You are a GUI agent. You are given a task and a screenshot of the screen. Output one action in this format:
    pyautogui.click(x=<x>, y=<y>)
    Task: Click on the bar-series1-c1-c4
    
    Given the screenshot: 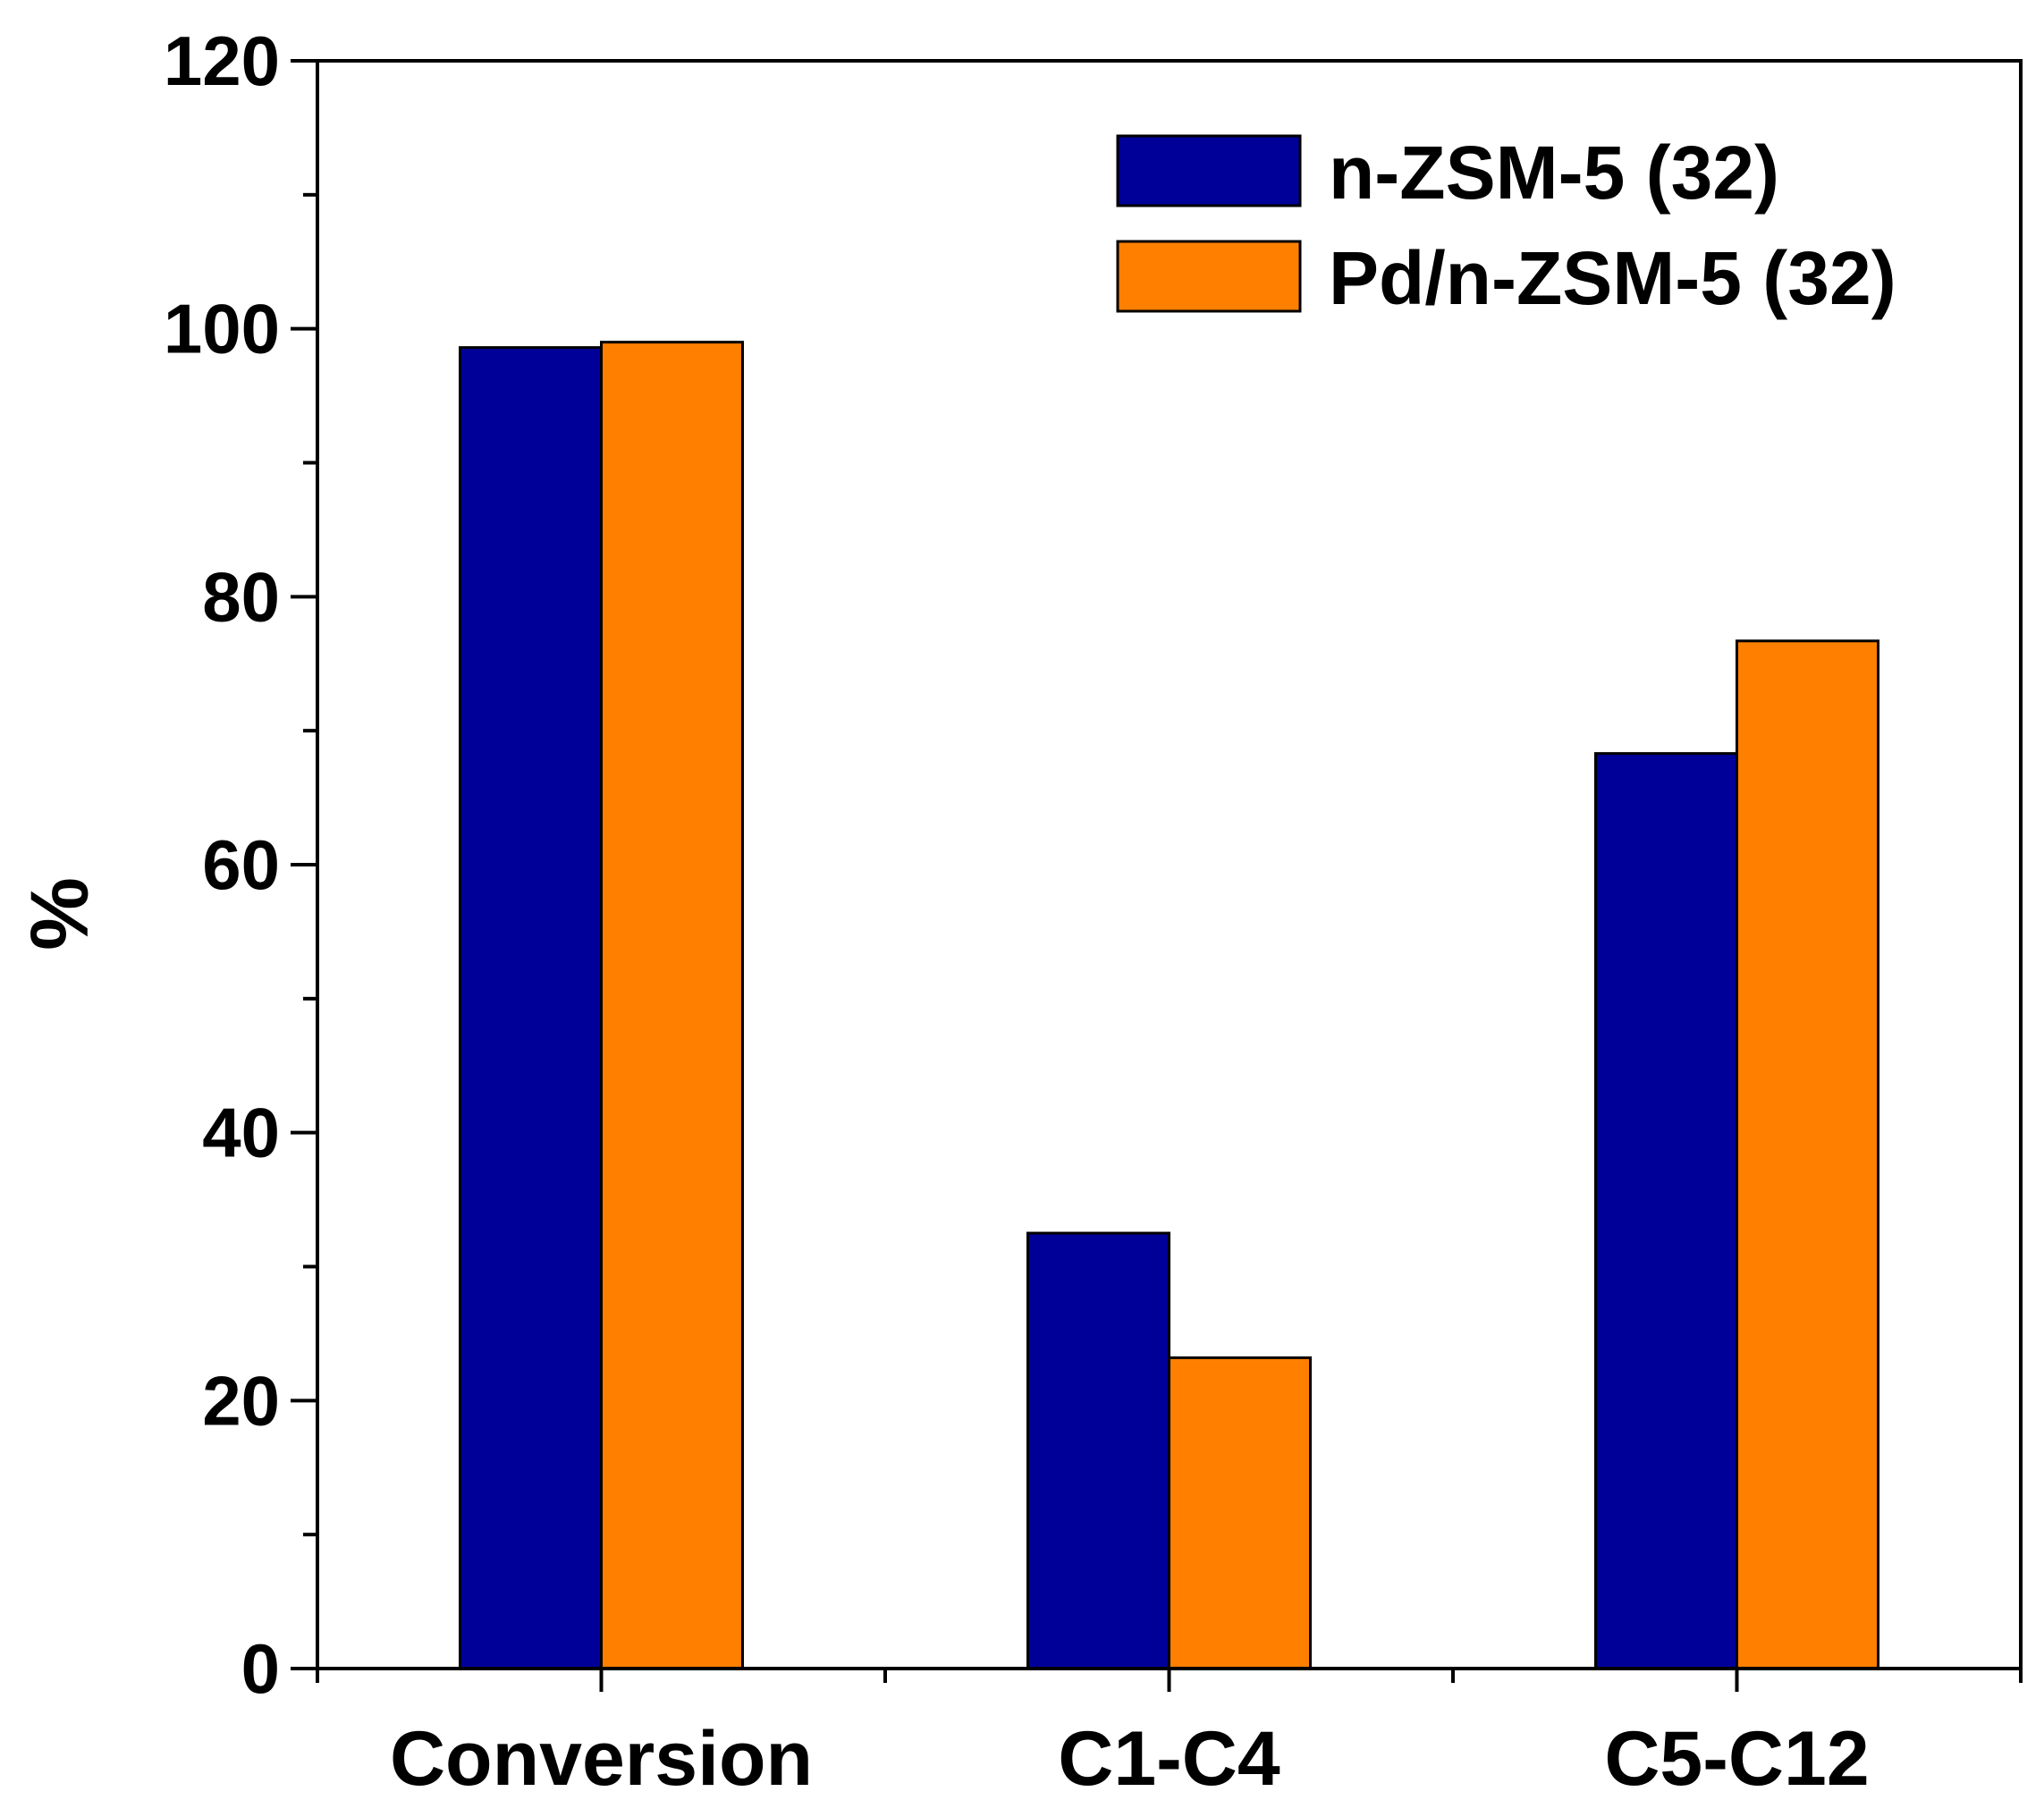 What is the action you would take?
    pyautogui.click(x=1098, y=1451)
    